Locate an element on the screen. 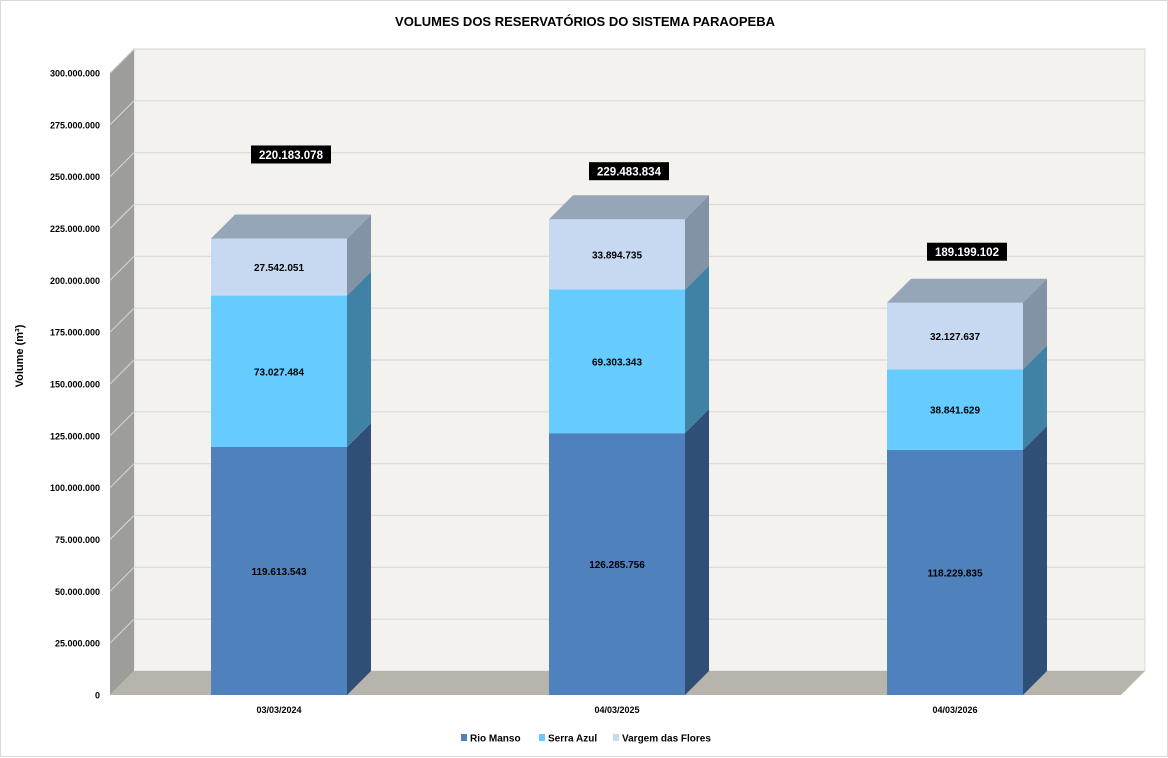  y-tick-label: 275.000.000 is located at coordinates (75, 125).